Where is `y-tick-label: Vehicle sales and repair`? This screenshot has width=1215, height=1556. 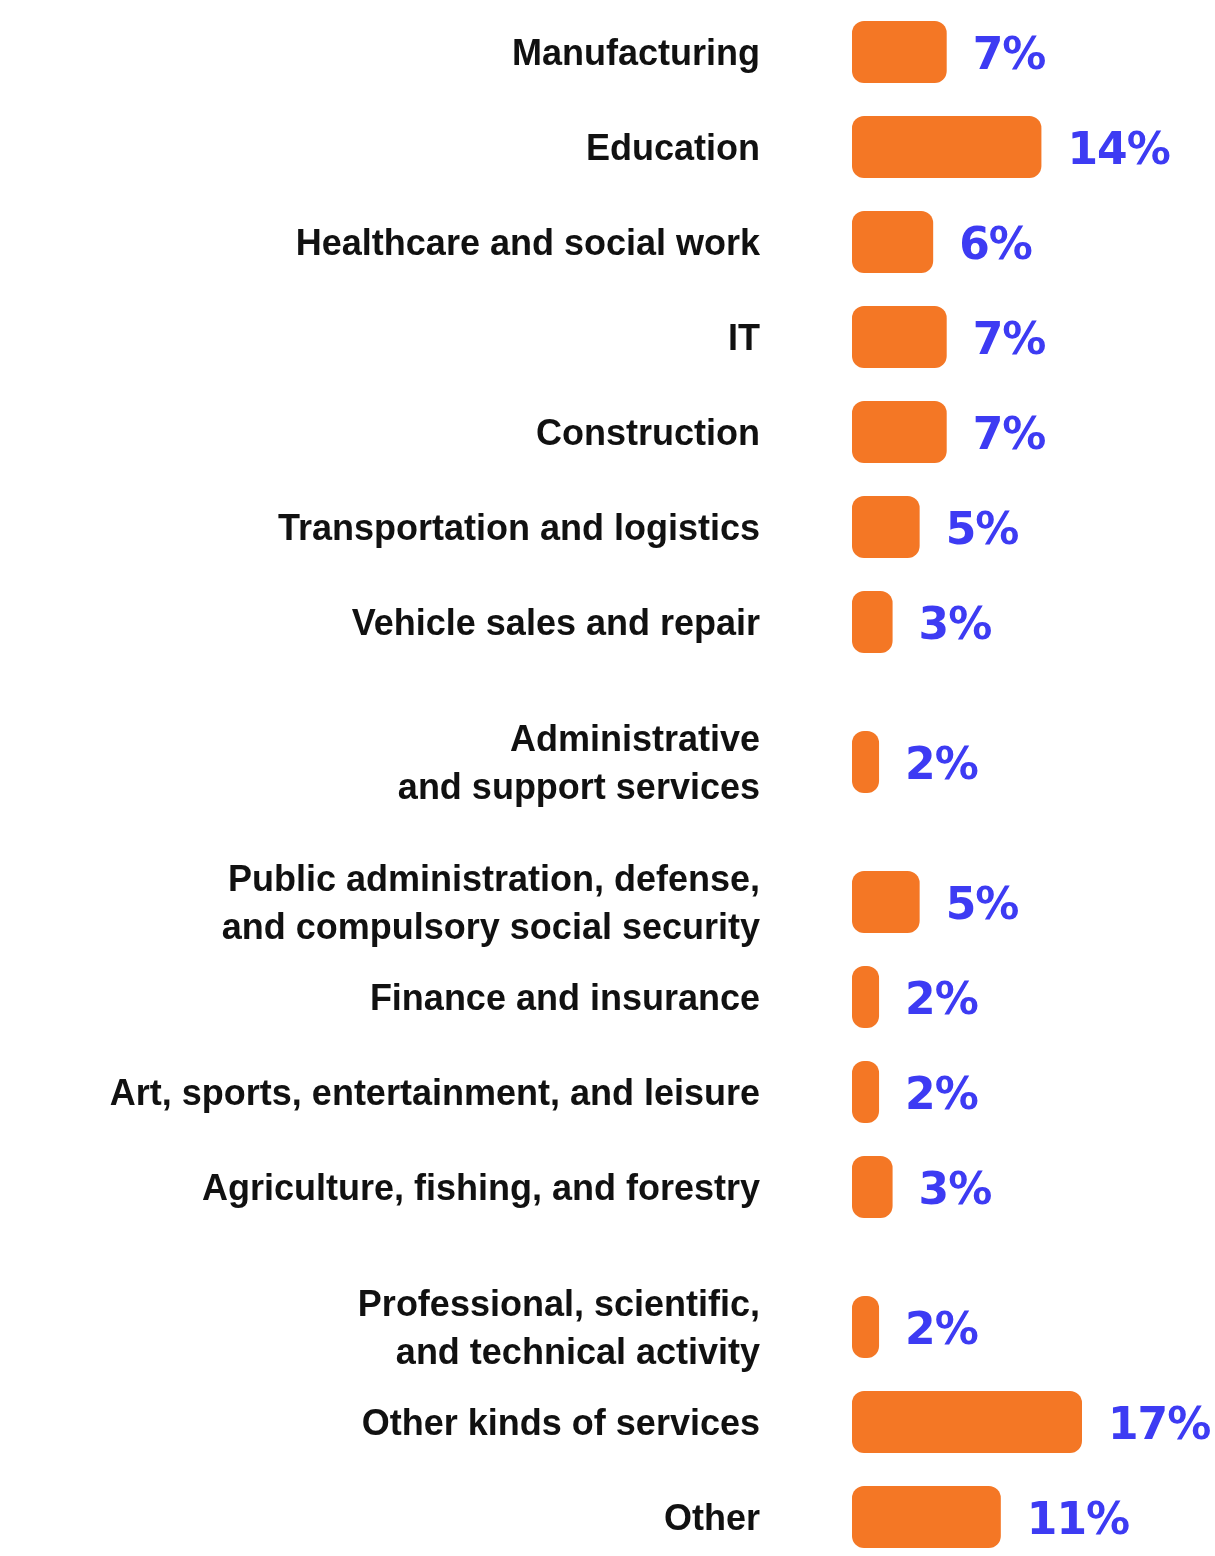 y-tick-label: Vehicle sales and repair is located at coordinates (555, 622).